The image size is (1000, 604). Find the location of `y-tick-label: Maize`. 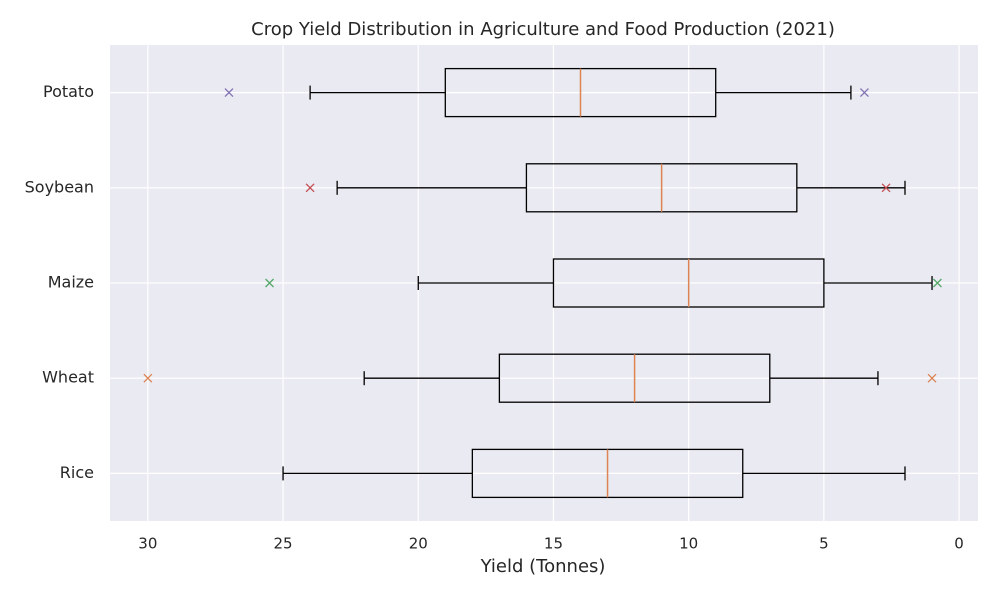

y-tick-label: Maize is located at coordinates (71, 282).